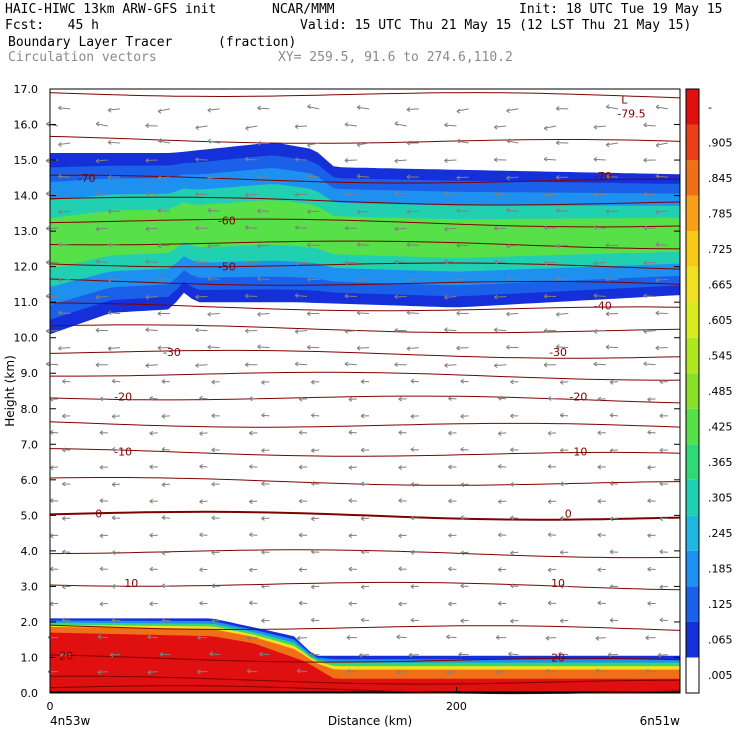 This screenshot has width=740, height=740. What do you see at coordinates (456, 706) in the screenshot?
I see `x-tick-label: 200` at bounding box center [456, 706].